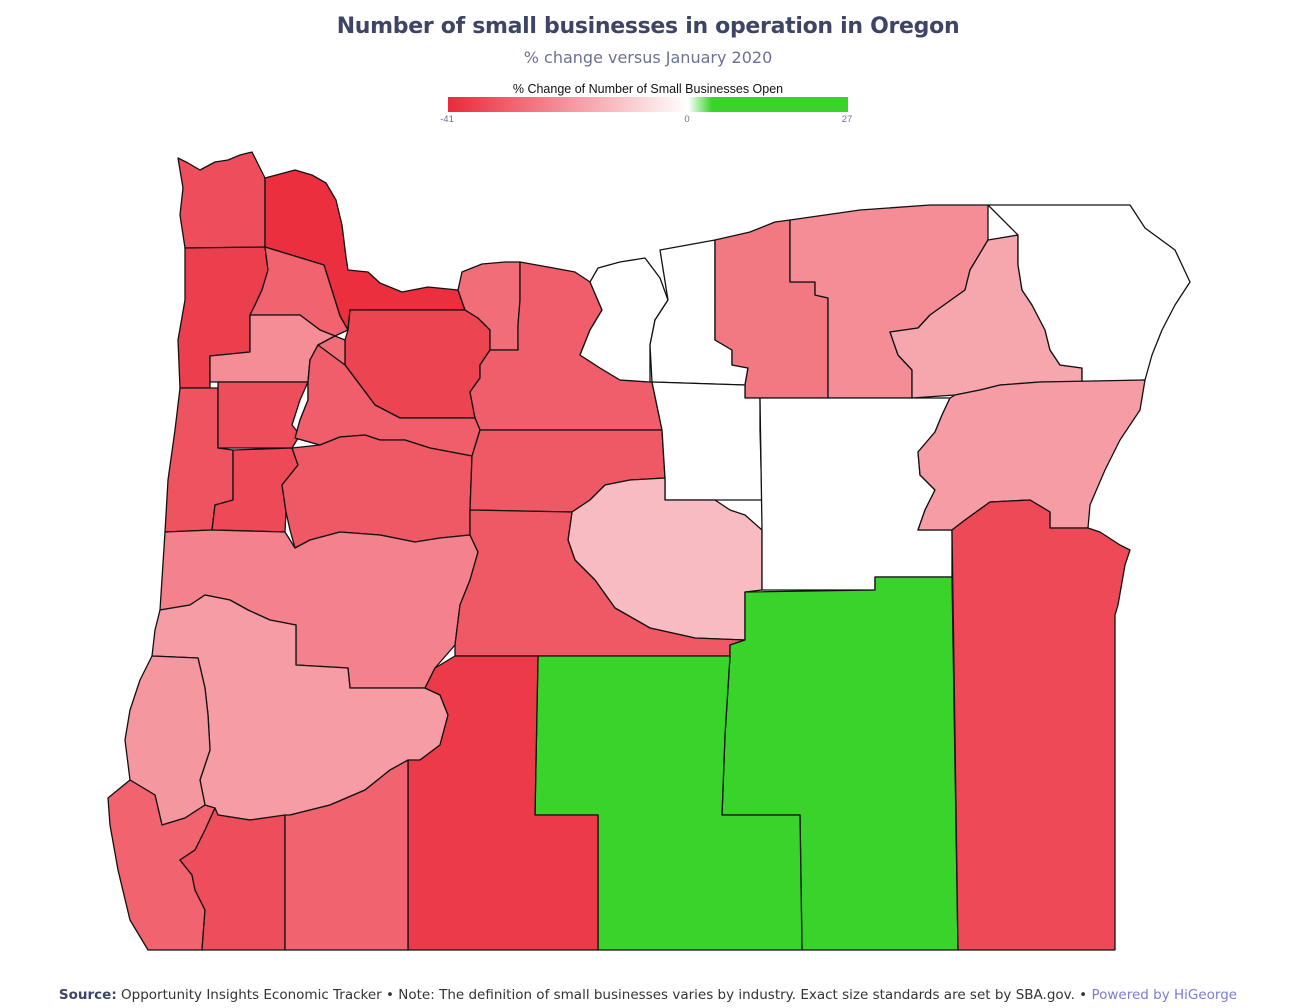 Image resolution: width=1296 pixels, height=1008 pixels. Describe the element at coordinates (624, 320) in the screenshot. I see `county-sherman` at that location.